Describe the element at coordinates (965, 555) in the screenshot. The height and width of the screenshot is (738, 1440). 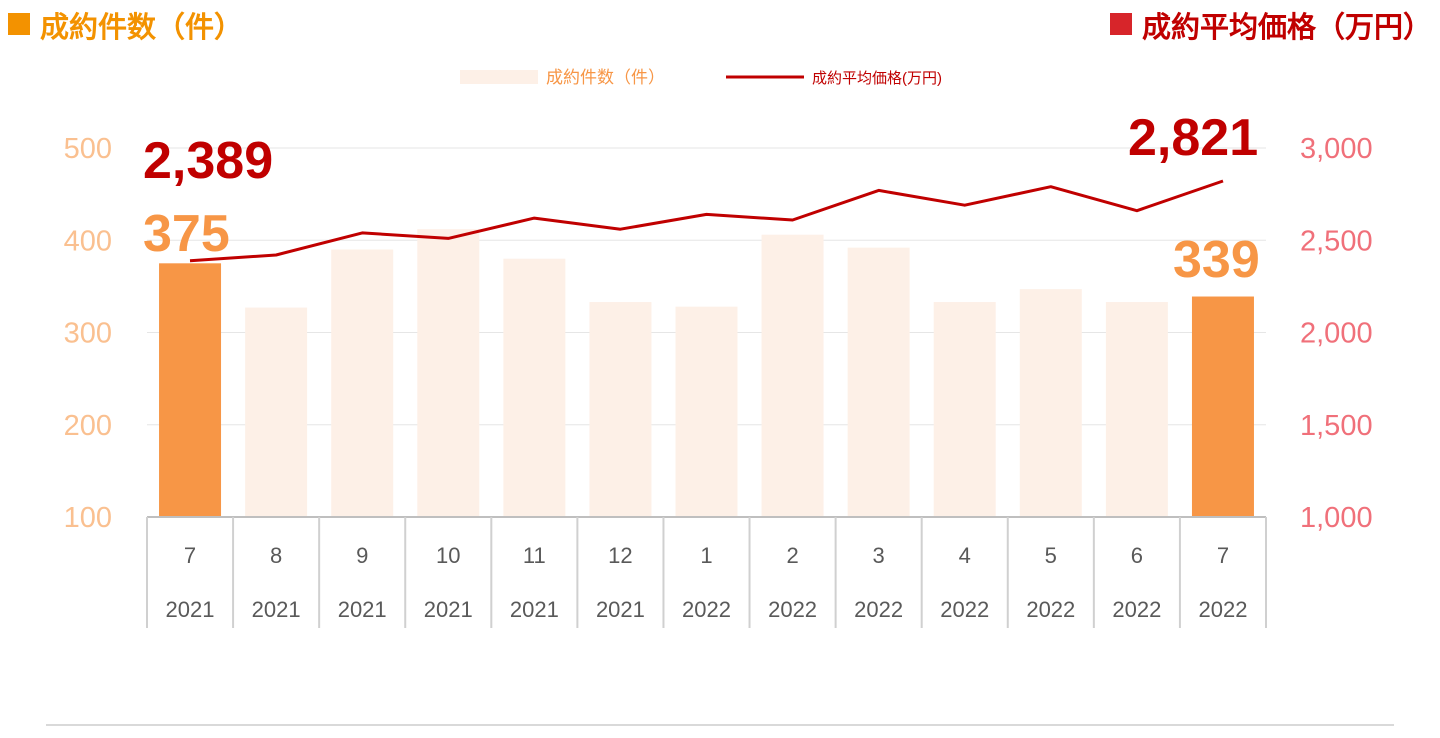
I see `x-tick-month: 4` at that location.